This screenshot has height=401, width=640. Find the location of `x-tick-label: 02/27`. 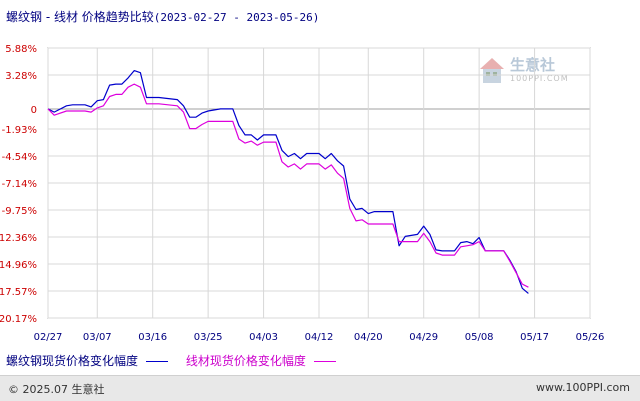

x-tick-label: 02/27 is located at coordinates (48, 337).